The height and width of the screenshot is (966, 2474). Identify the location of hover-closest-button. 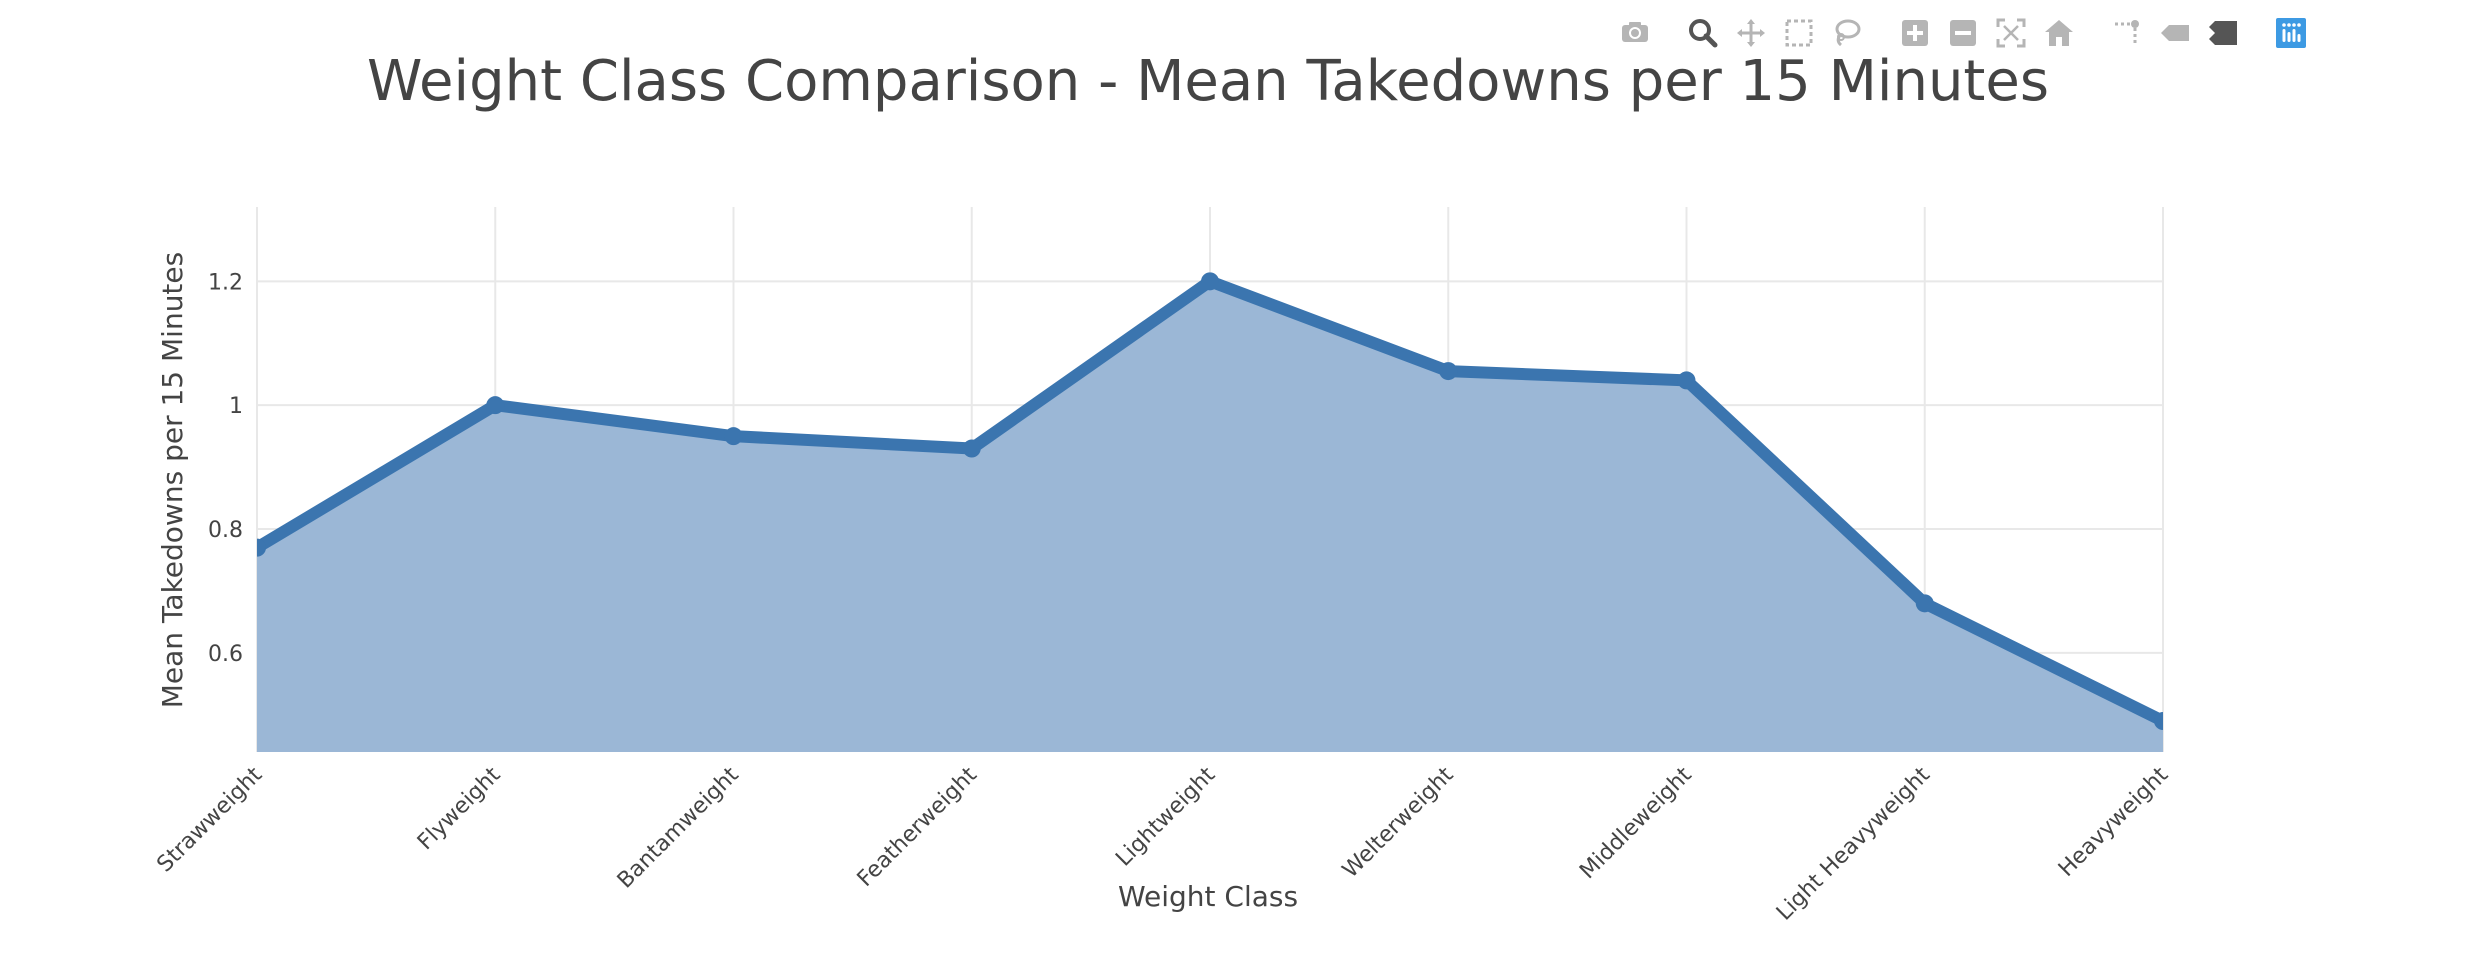
(2175, 33).